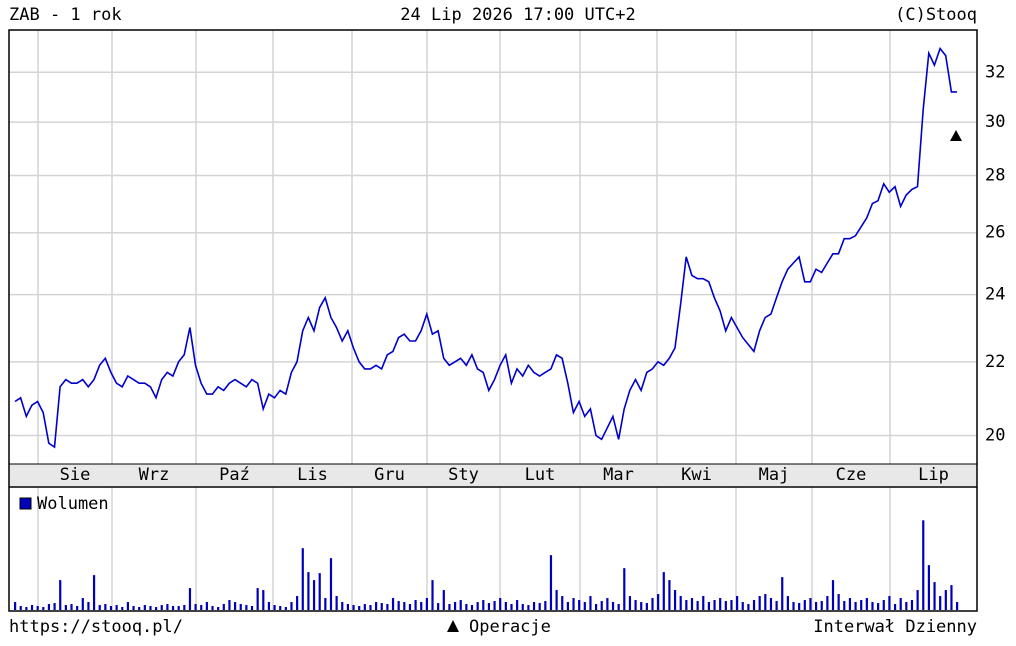 This screenshot has width=1016, height=646. What do you see at coordinates (995, 122) in the screenshot?
I see `y-tick-label: 30` at bounding box center [995, 122].